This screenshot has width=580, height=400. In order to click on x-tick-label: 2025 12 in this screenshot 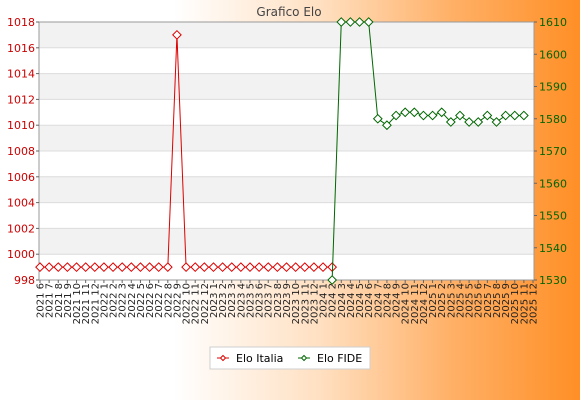, I will do `click(534, 303)`.